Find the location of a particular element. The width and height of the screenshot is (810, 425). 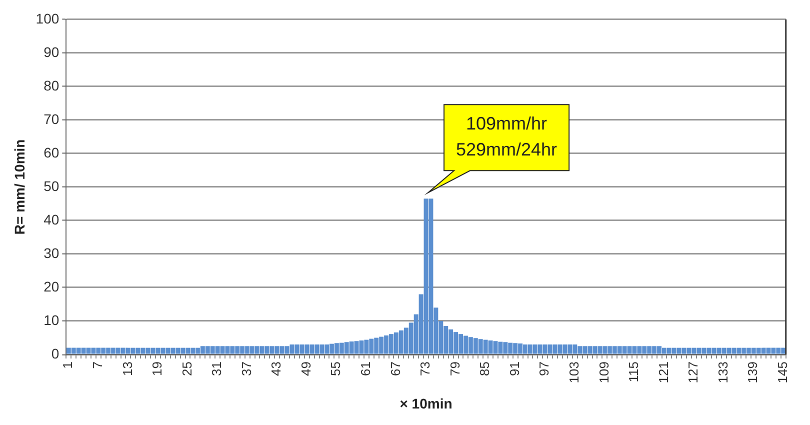

x-tick-label: 55 is located at coordinates (336, 369).